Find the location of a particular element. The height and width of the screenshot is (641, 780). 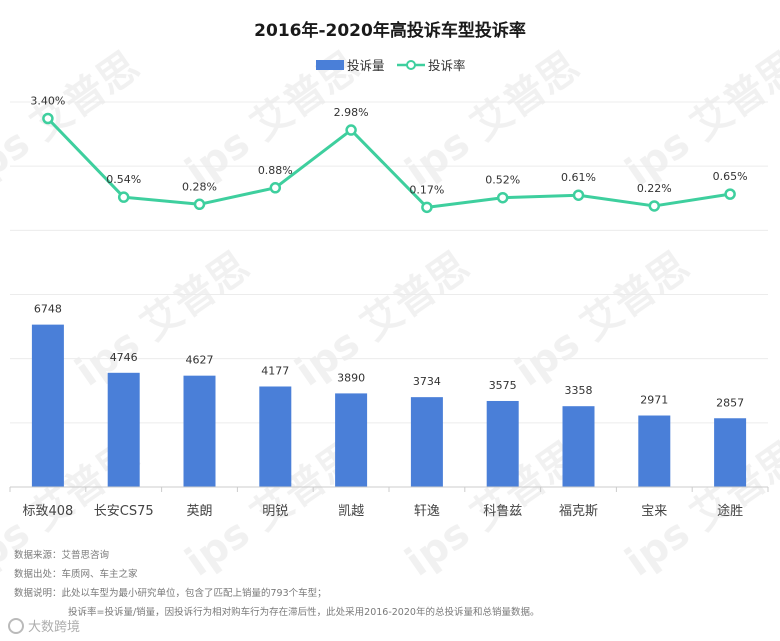

bar-value-label: 2857 is located at coordinates (730, 402).